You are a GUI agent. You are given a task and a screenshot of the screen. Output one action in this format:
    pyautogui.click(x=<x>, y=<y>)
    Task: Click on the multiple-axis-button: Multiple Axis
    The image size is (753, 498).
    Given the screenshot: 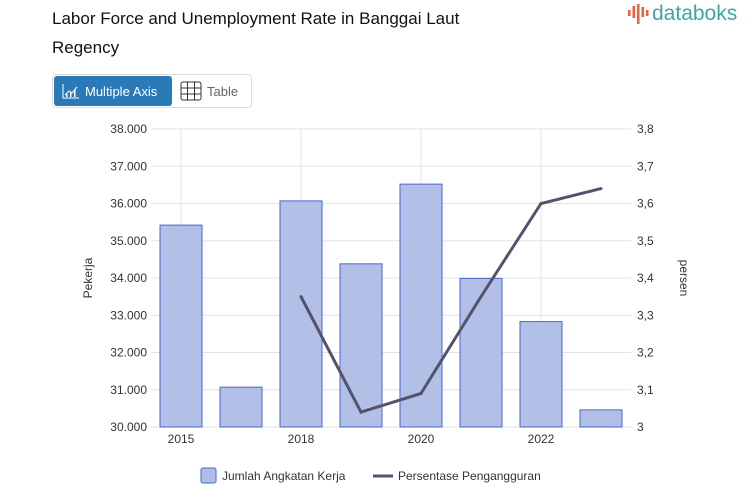 What is the action you would take?
    pyautogui.click(x=113, y=91)
    